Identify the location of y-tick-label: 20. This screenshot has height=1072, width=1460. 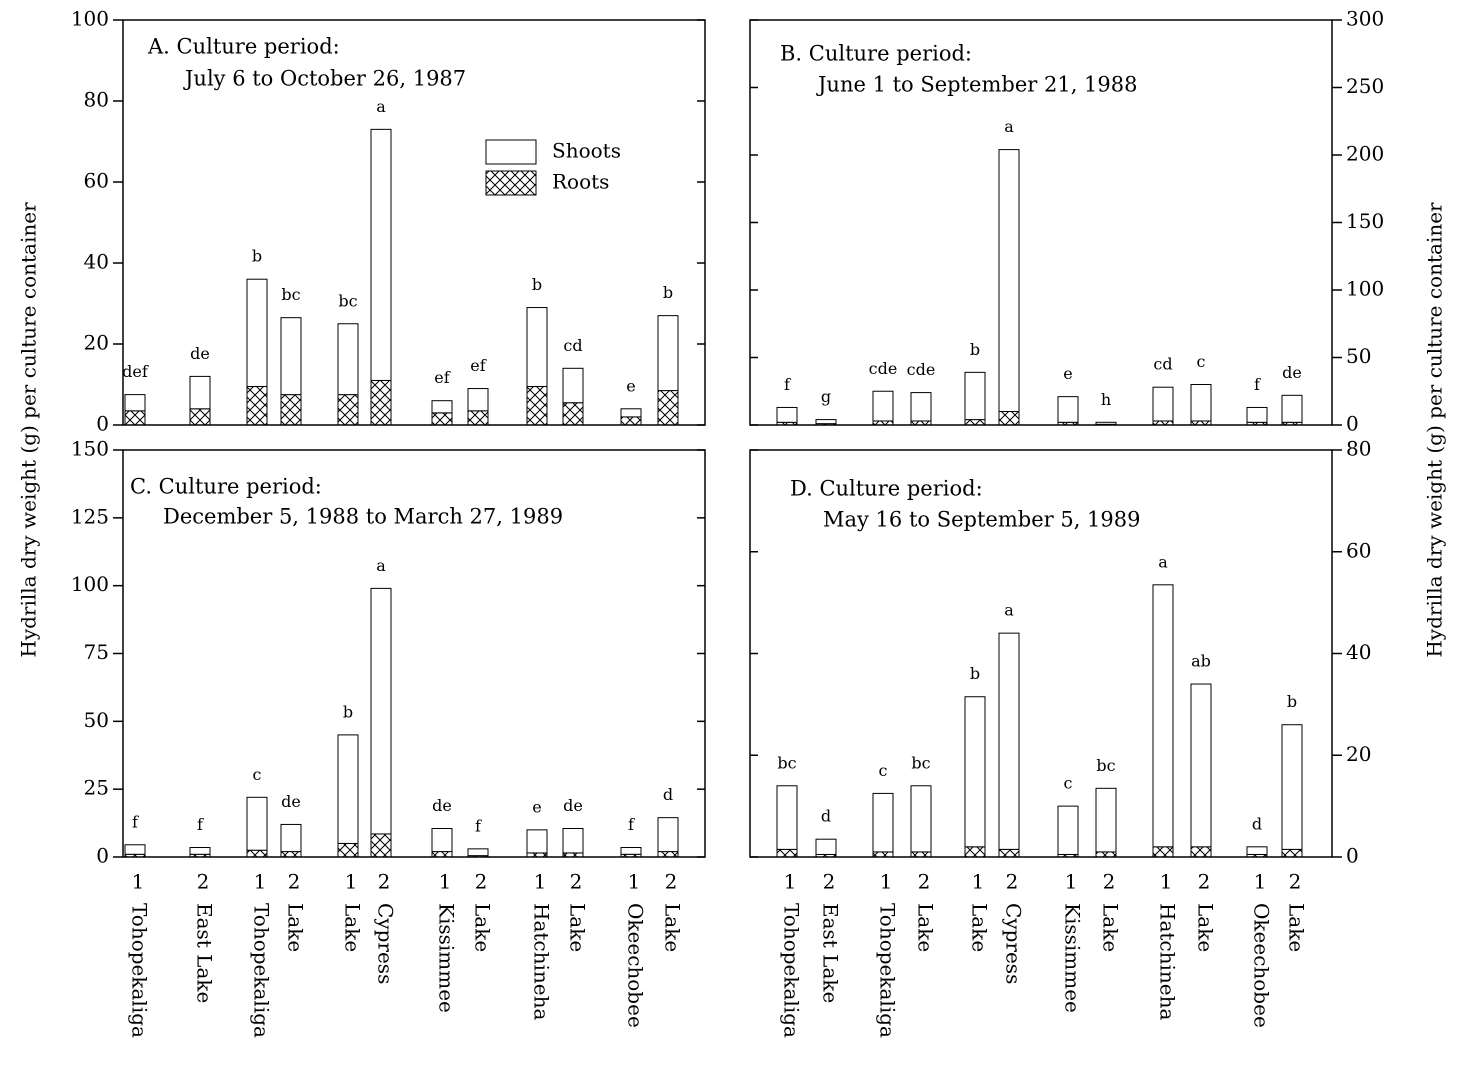
(96, 343).